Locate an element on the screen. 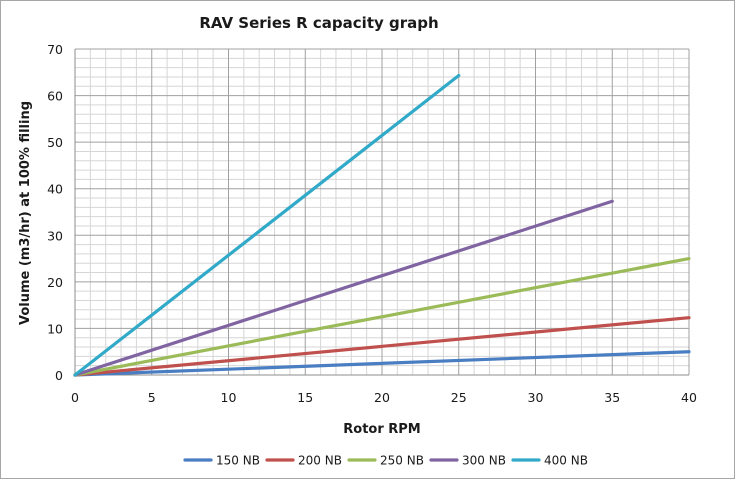 The image size is (735, 479). y-tick-label: 50 is located at coordinates (55, 142).